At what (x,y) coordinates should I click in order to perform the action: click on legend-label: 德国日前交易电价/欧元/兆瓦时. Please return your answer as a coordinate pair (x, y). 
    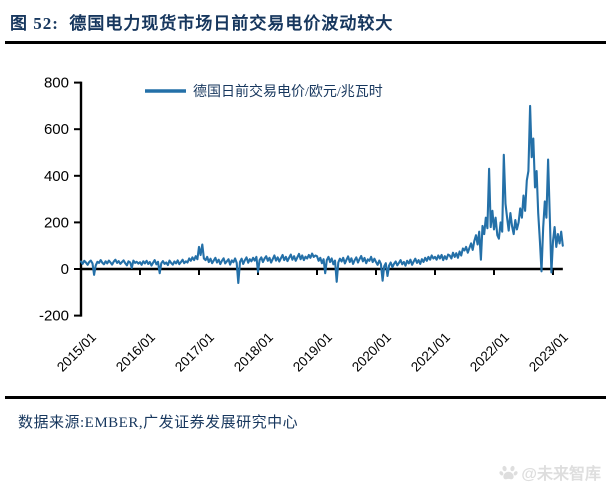
    Looking at the image, I should click on (288, 91).